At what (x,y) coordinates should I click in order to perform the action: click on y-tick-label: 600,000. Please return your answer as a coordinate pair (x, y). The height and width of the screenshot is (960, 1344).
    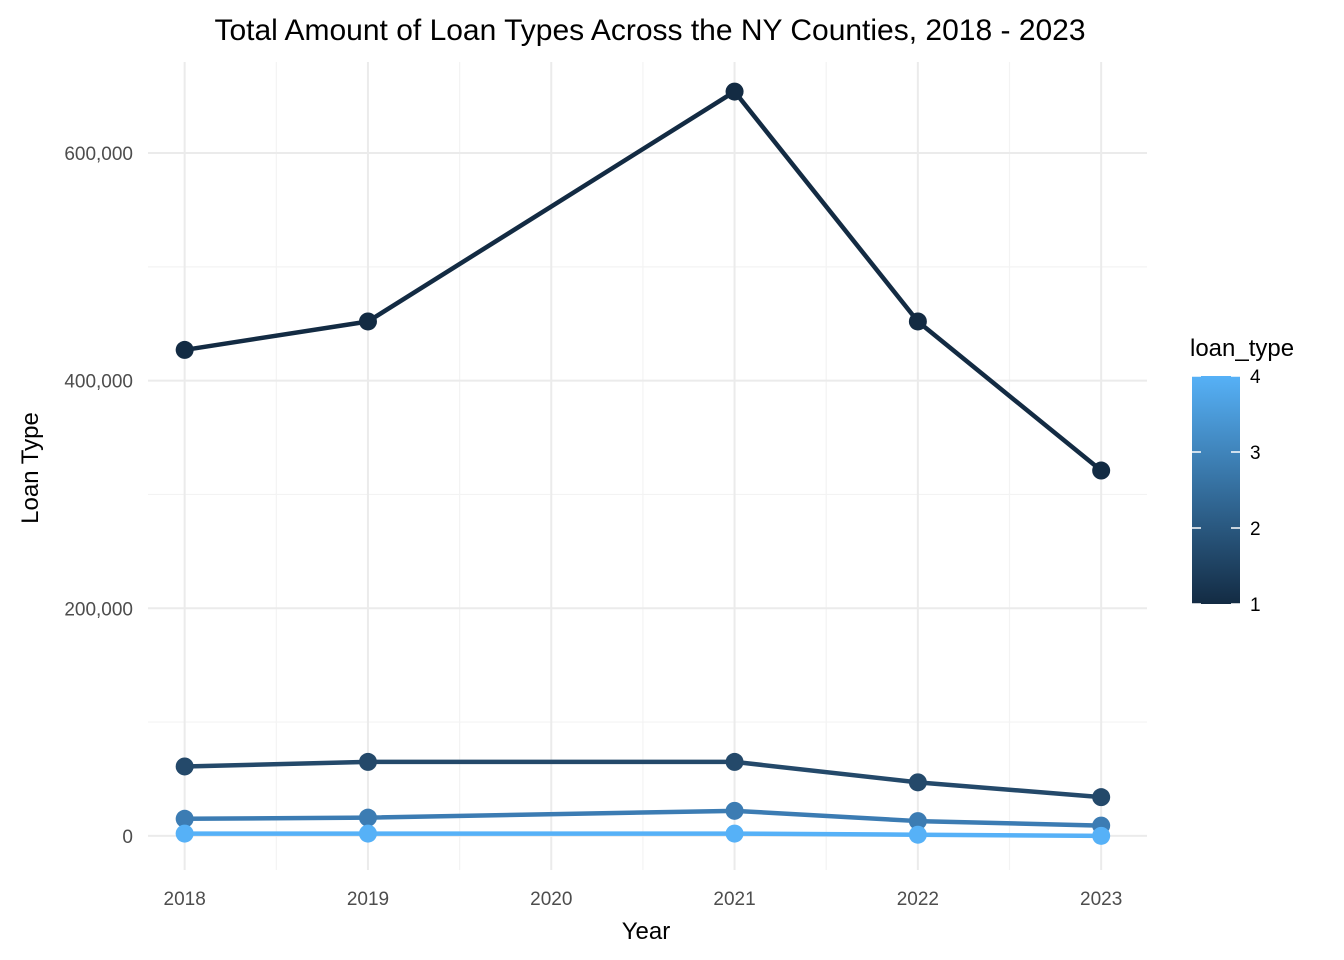
    Looking at the image, I should click on (98, 154).